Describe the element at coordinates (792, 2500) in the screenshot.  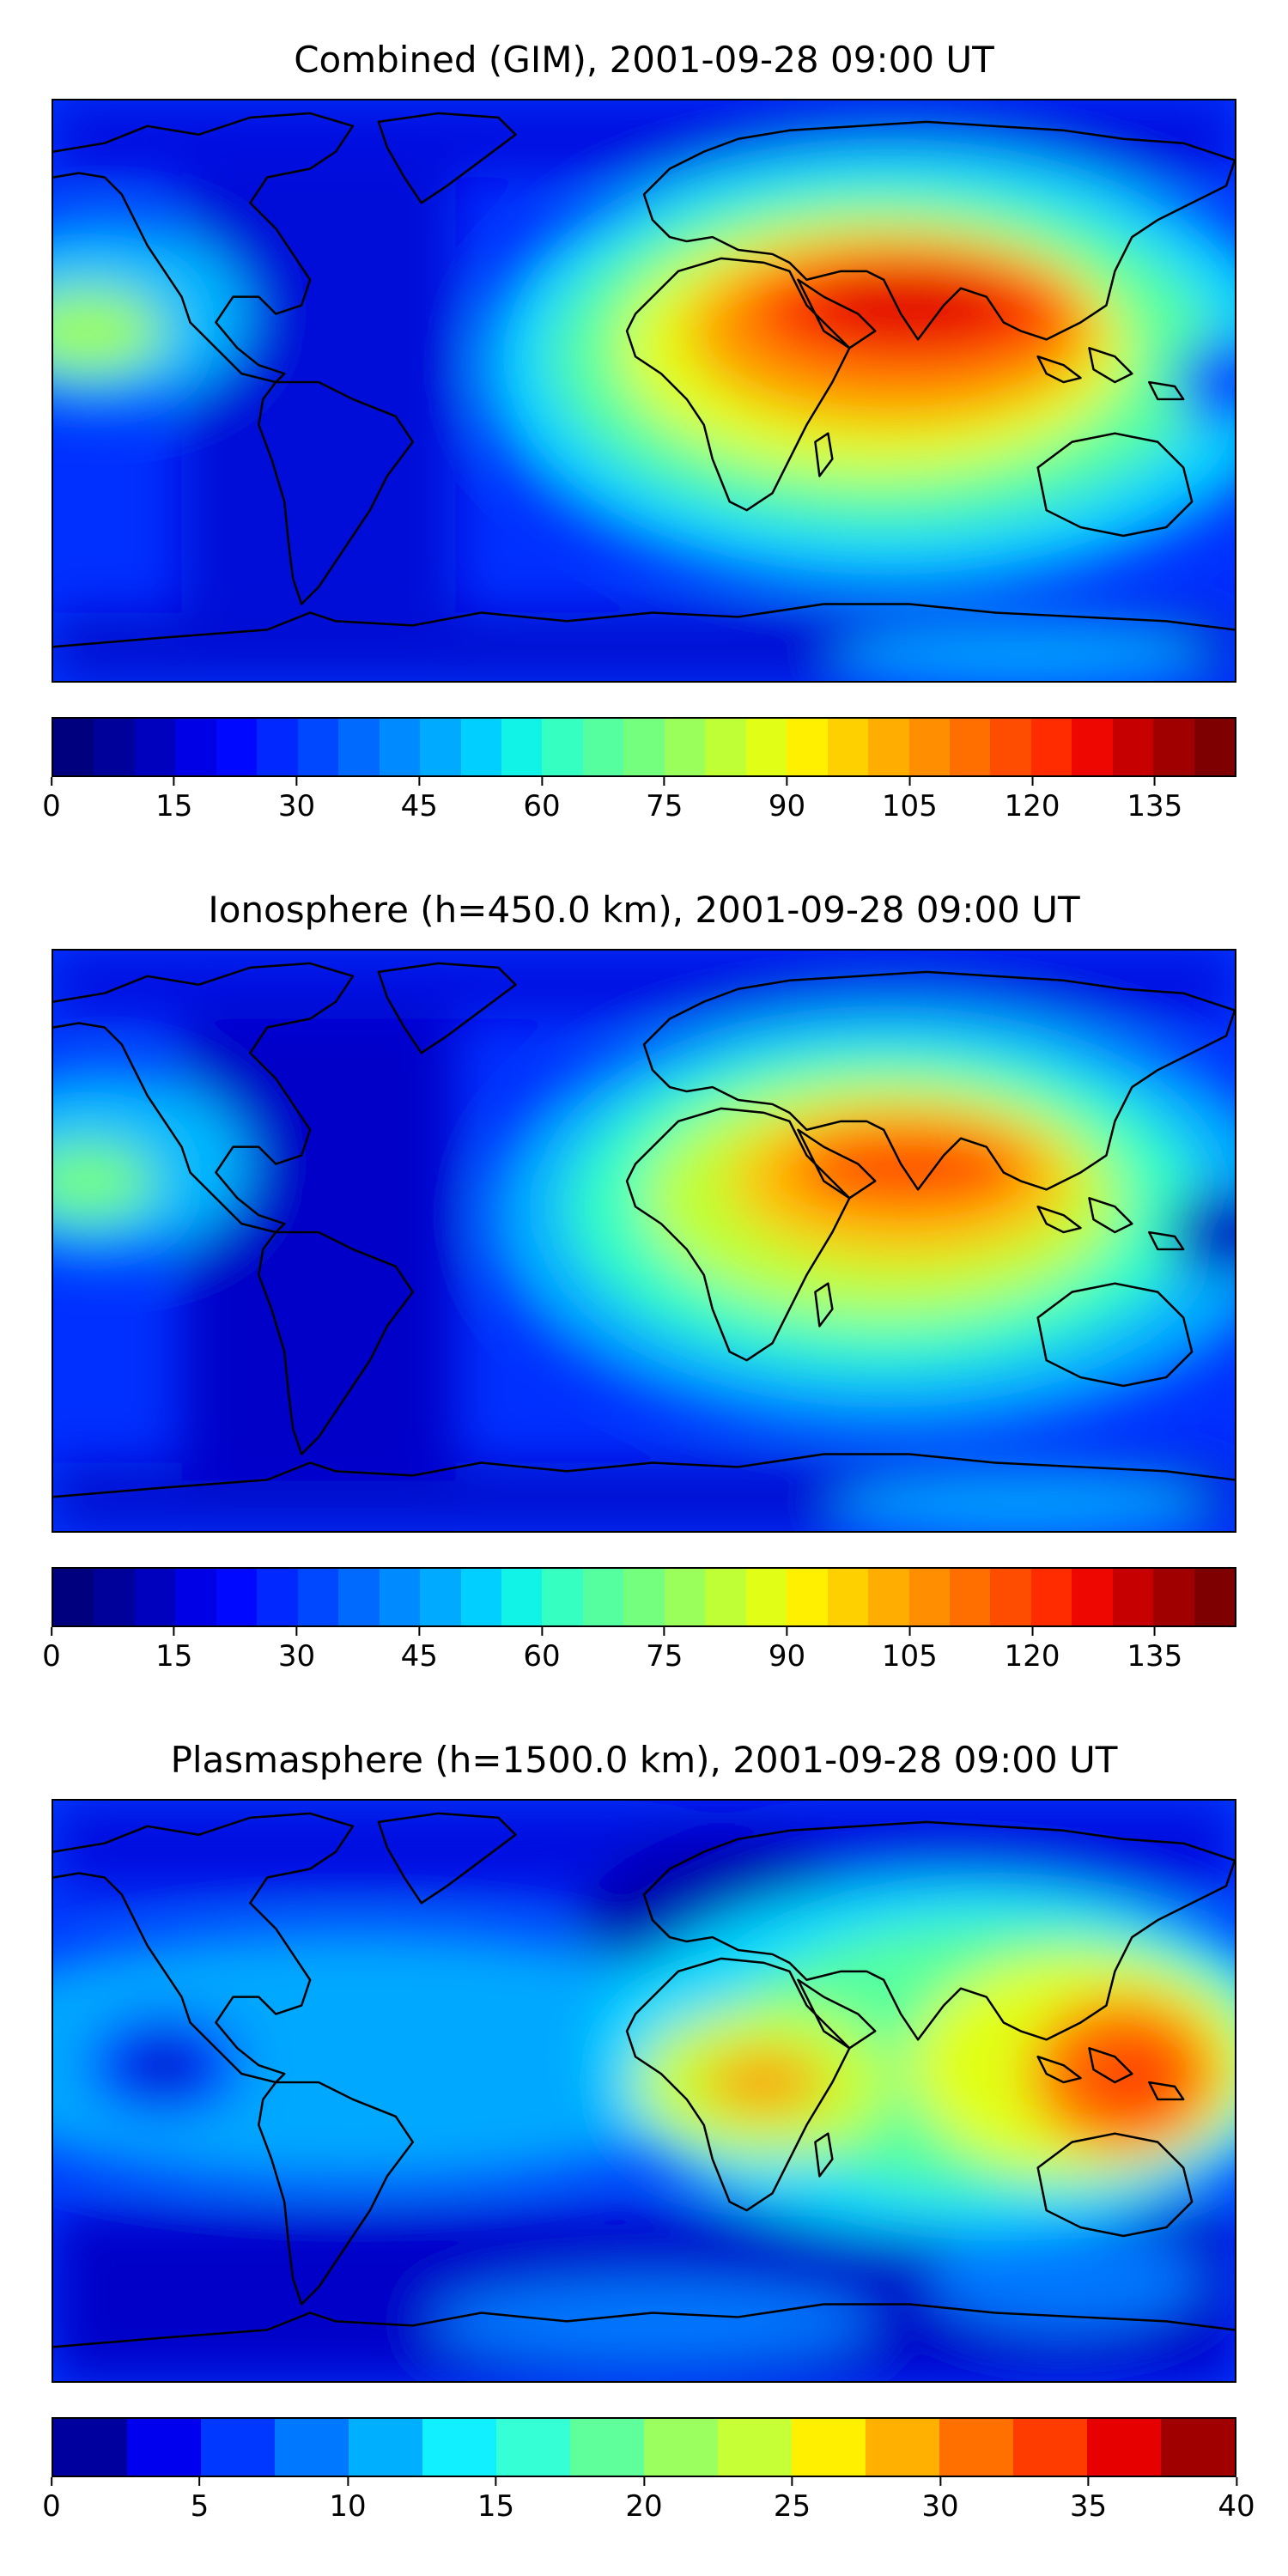
I see `colorbar-tick-label: 25` at that location.